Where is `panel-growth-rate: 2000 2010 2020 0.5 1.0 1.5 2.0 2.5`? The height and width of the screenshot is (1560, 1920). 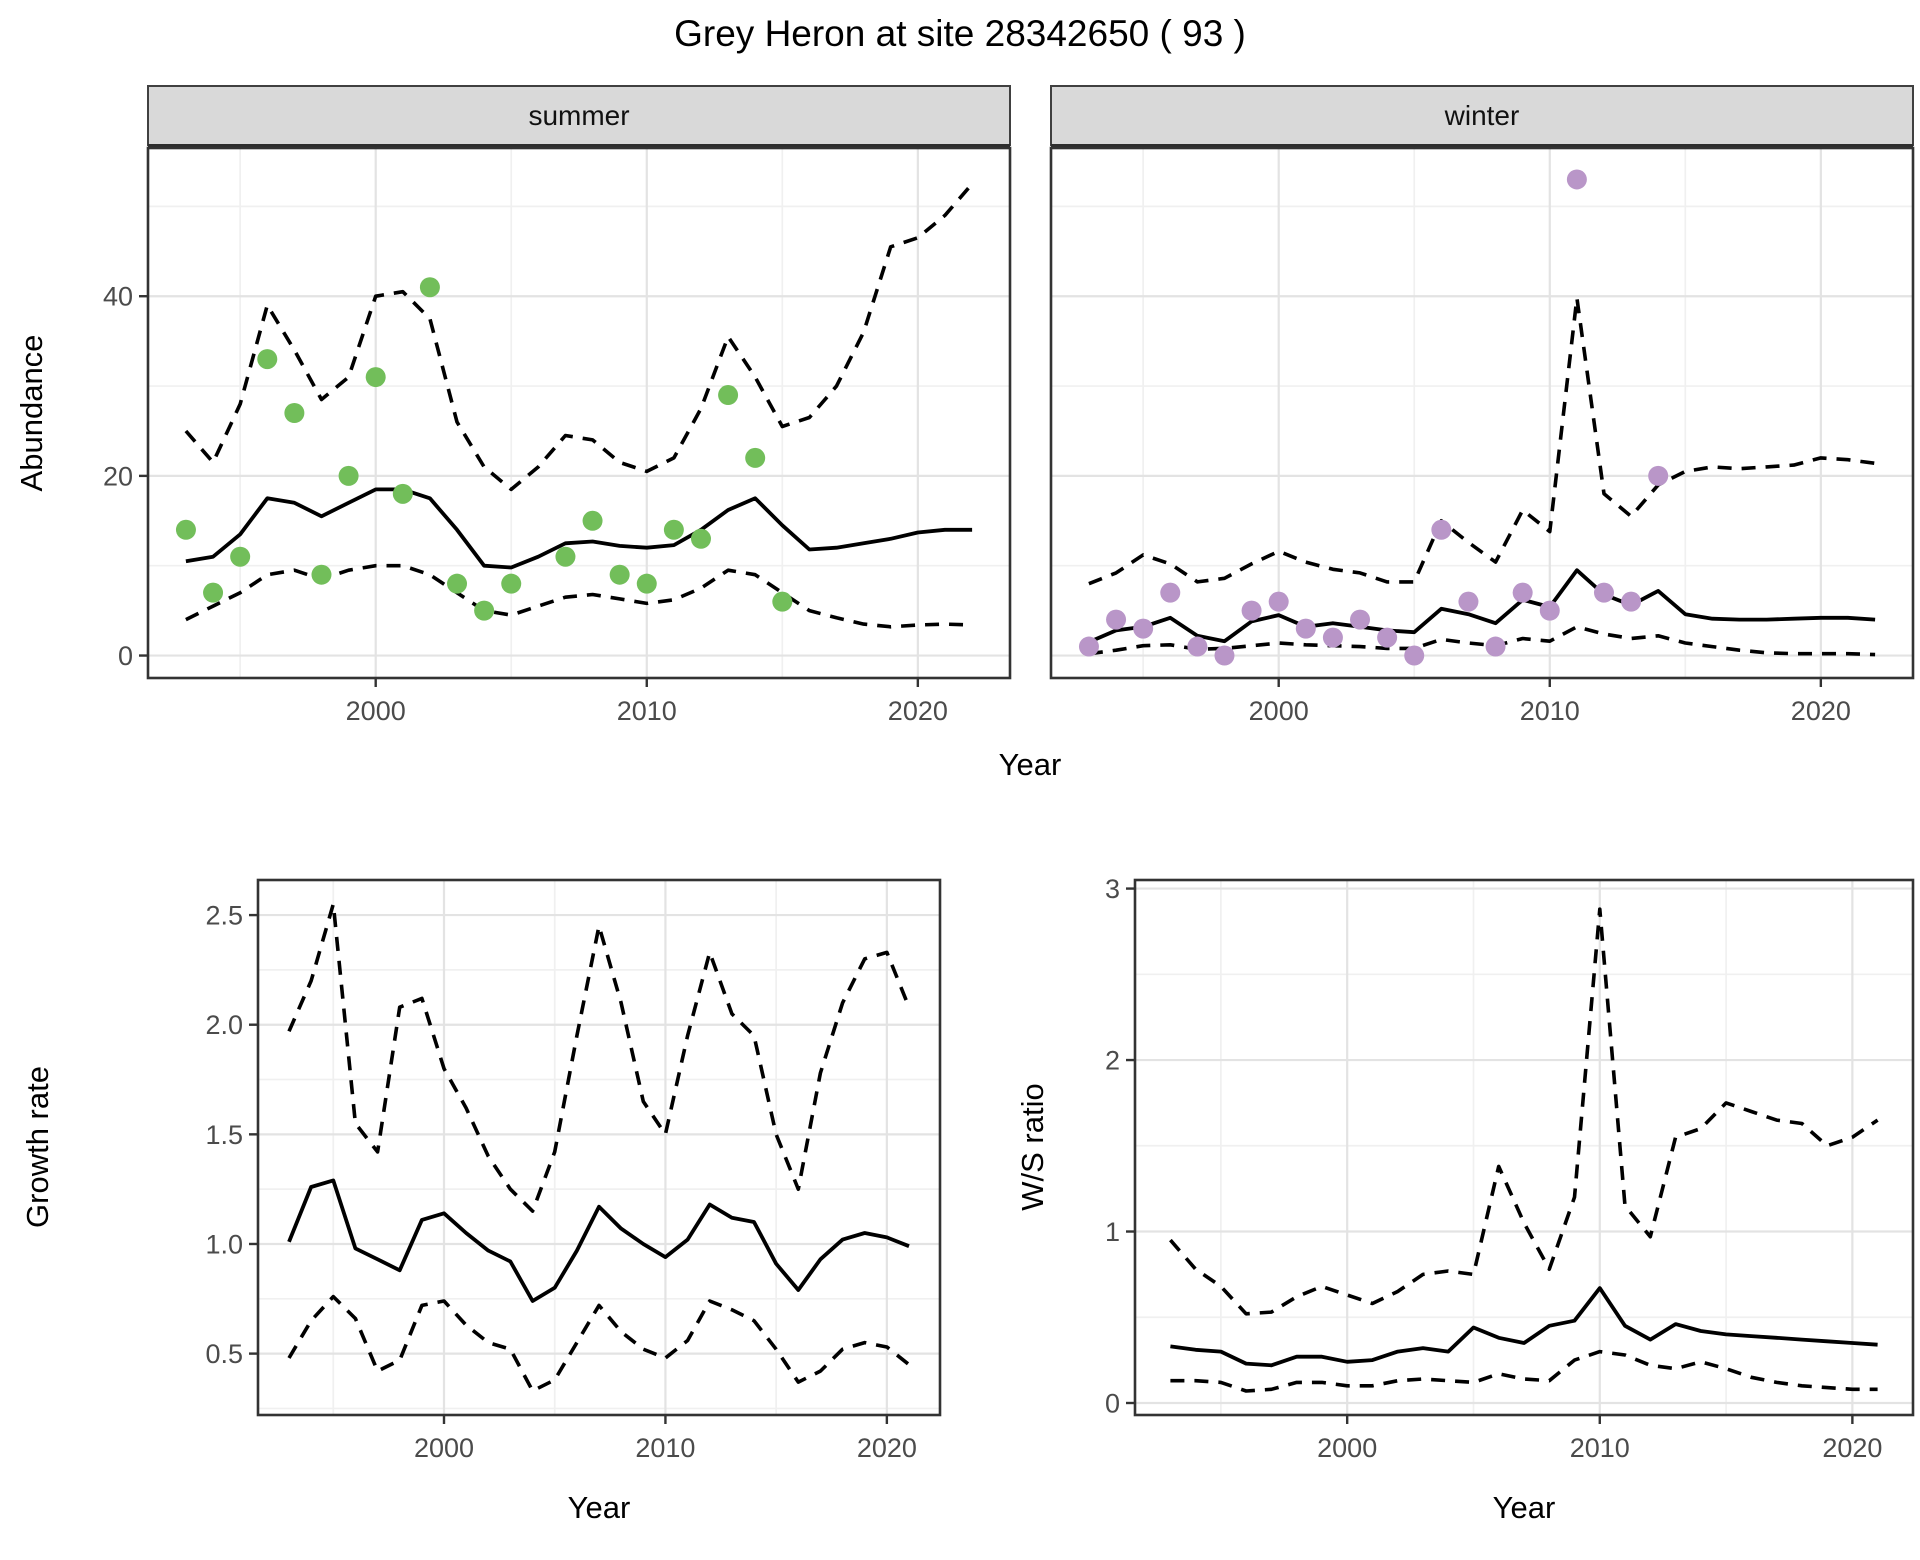 panel-growth-rate: 2000 2010 2020 0.5 1.0 1.5 2.0 2.5 is located at coordinates (573, 1170).